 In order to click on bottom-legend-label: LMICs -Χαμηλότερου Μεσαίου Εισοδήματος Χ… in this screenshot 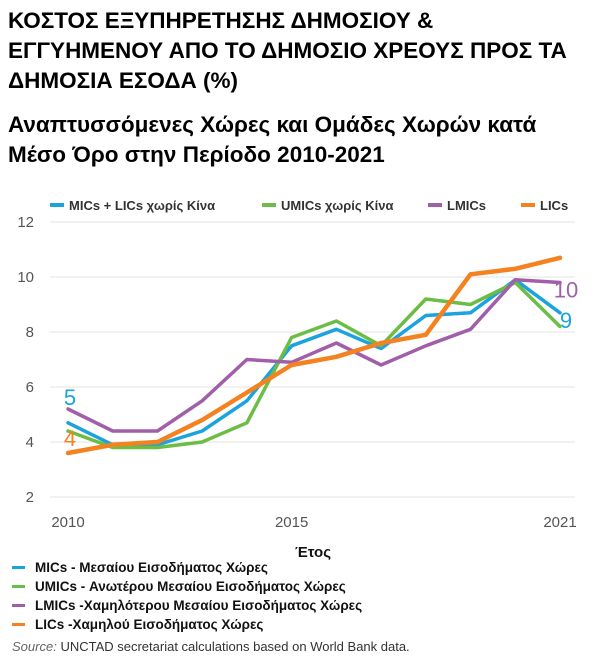, I will do `click(199, 605)`.